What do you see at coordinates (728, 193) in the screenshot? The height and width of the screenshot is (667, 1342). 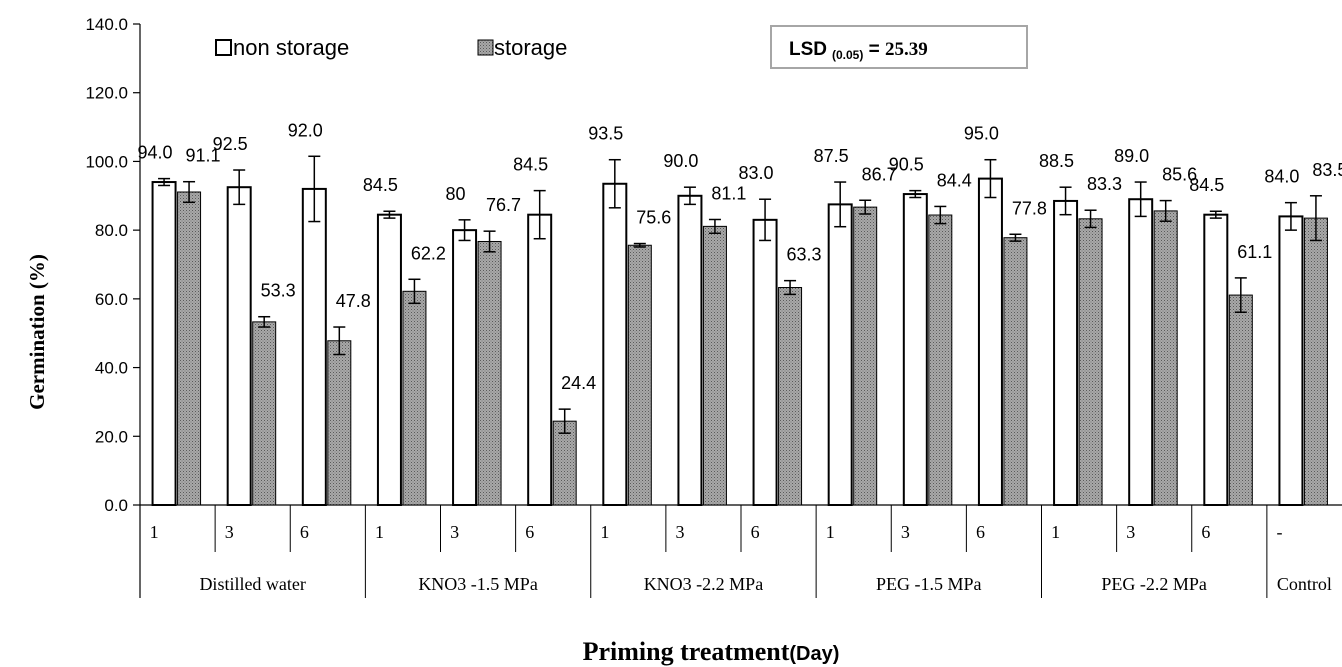 I see `data-label-storage: 81.1` at bounding box center [728, 193].